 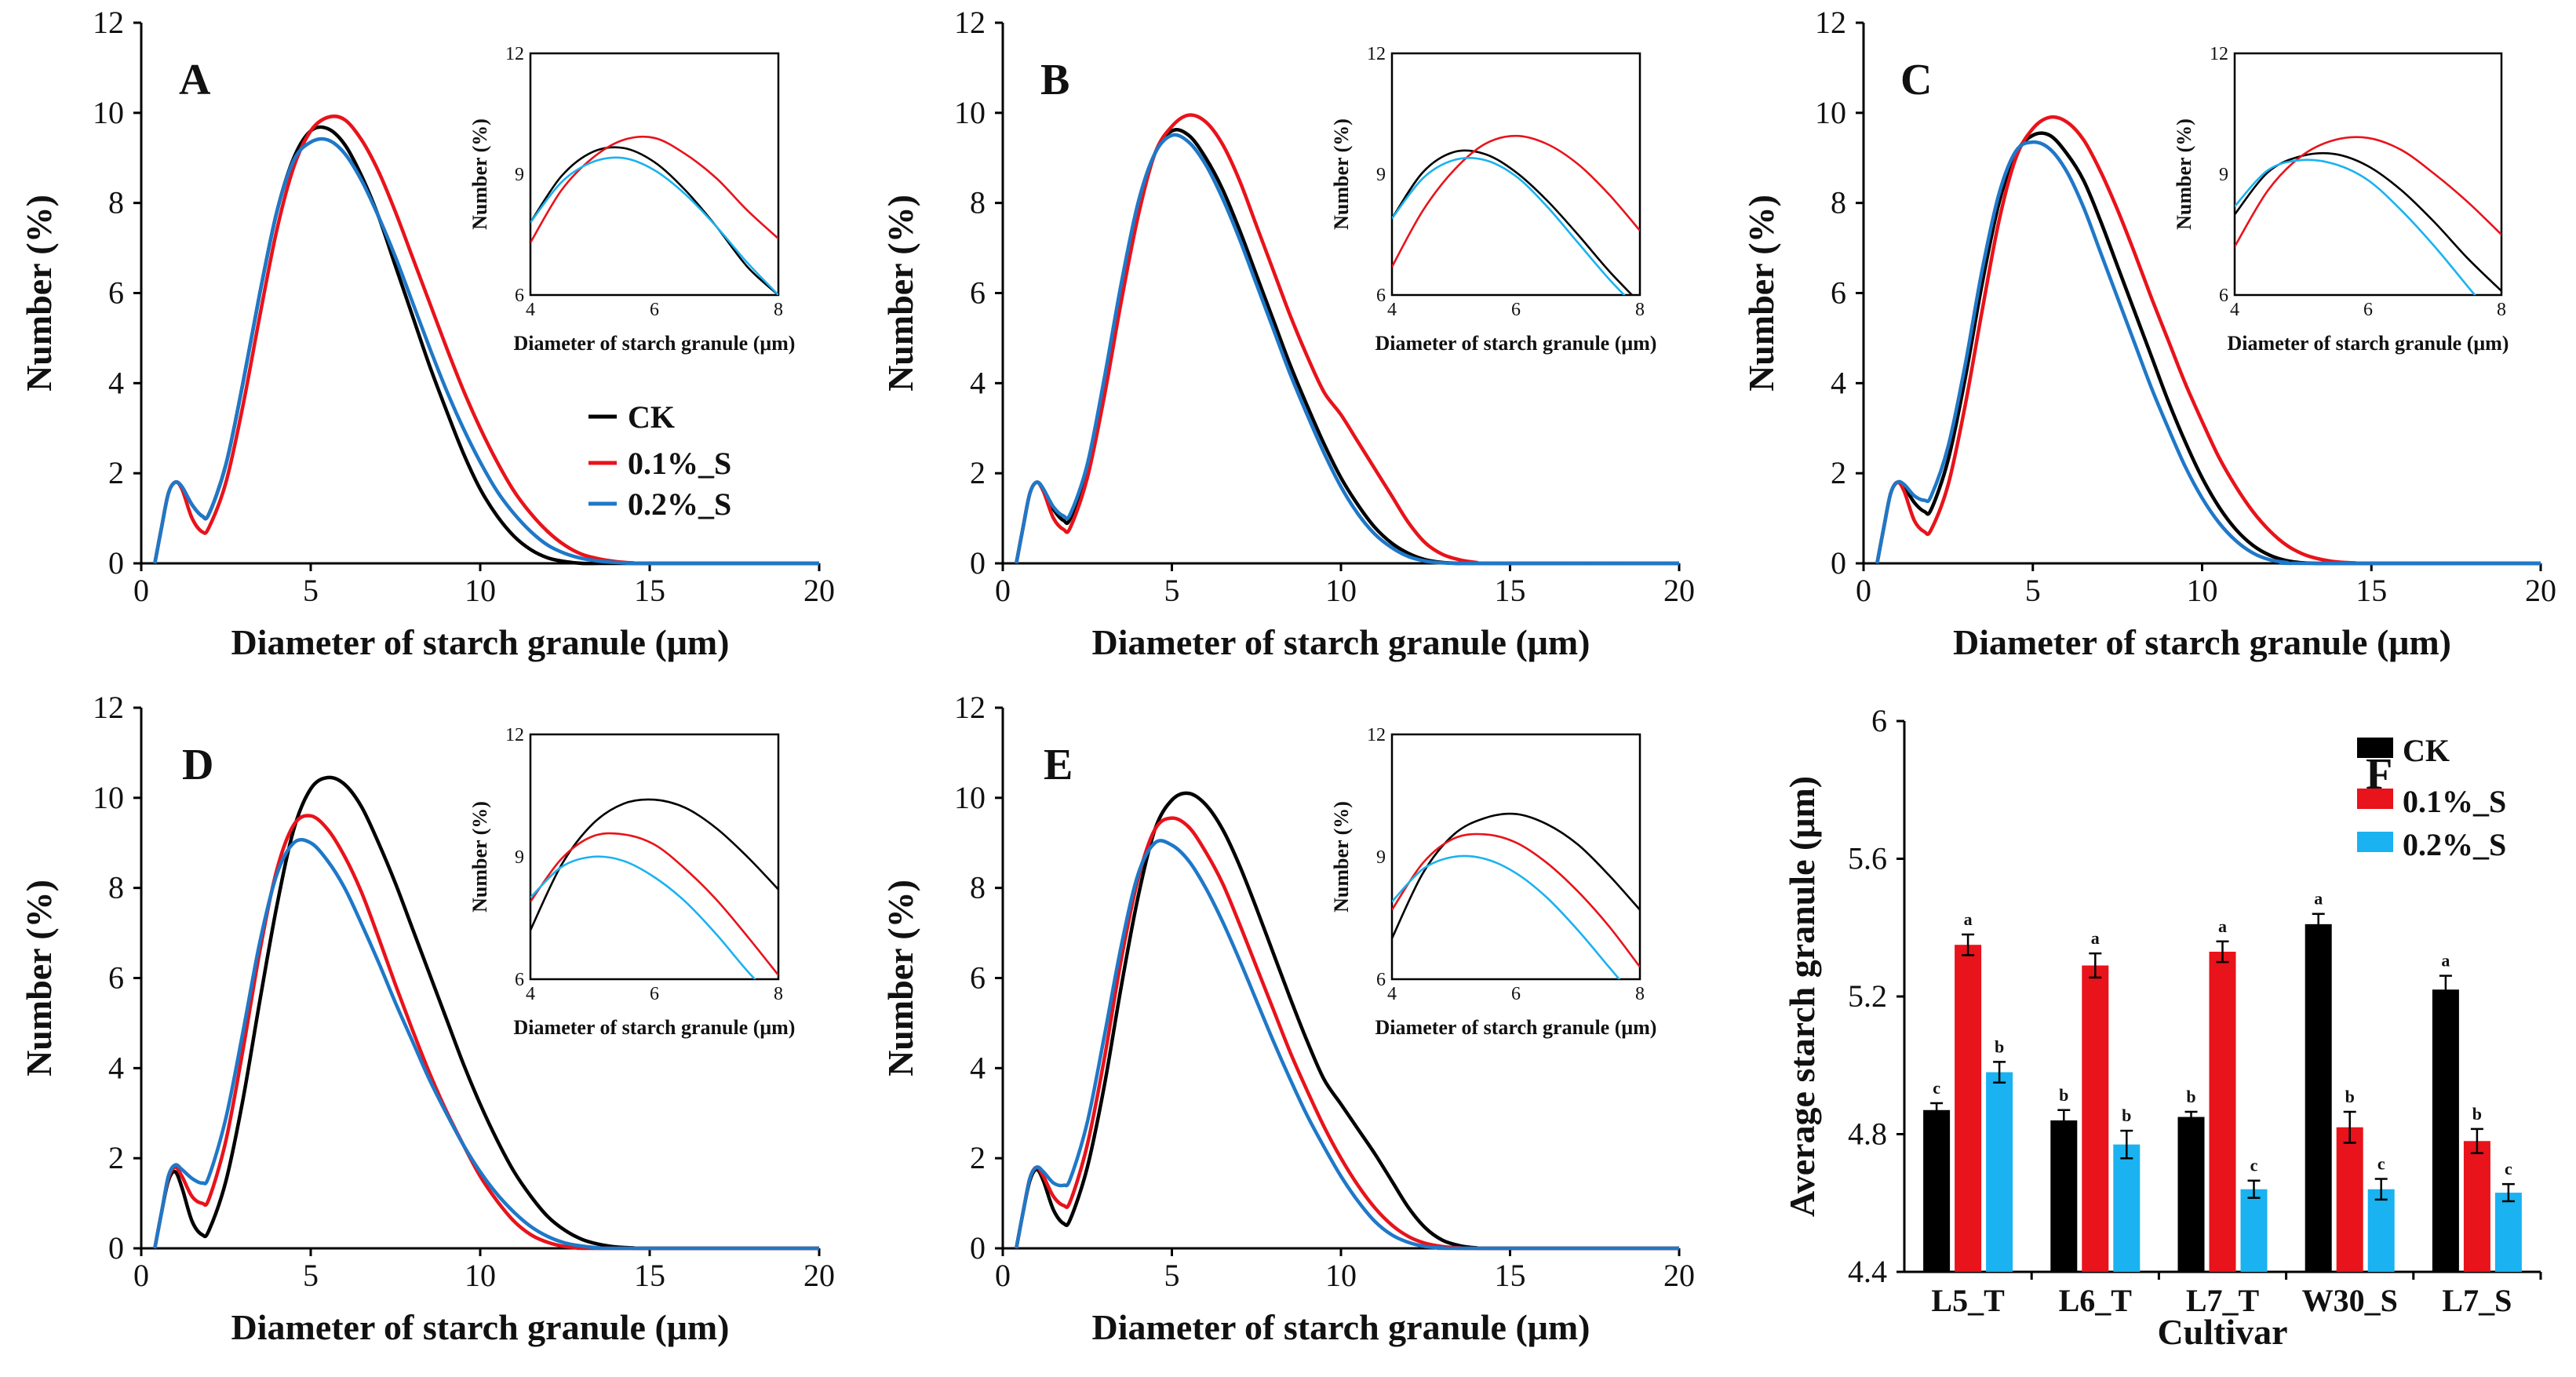 I want to click on y-tick-label: 4.4, so click(x=1867, y=1271).